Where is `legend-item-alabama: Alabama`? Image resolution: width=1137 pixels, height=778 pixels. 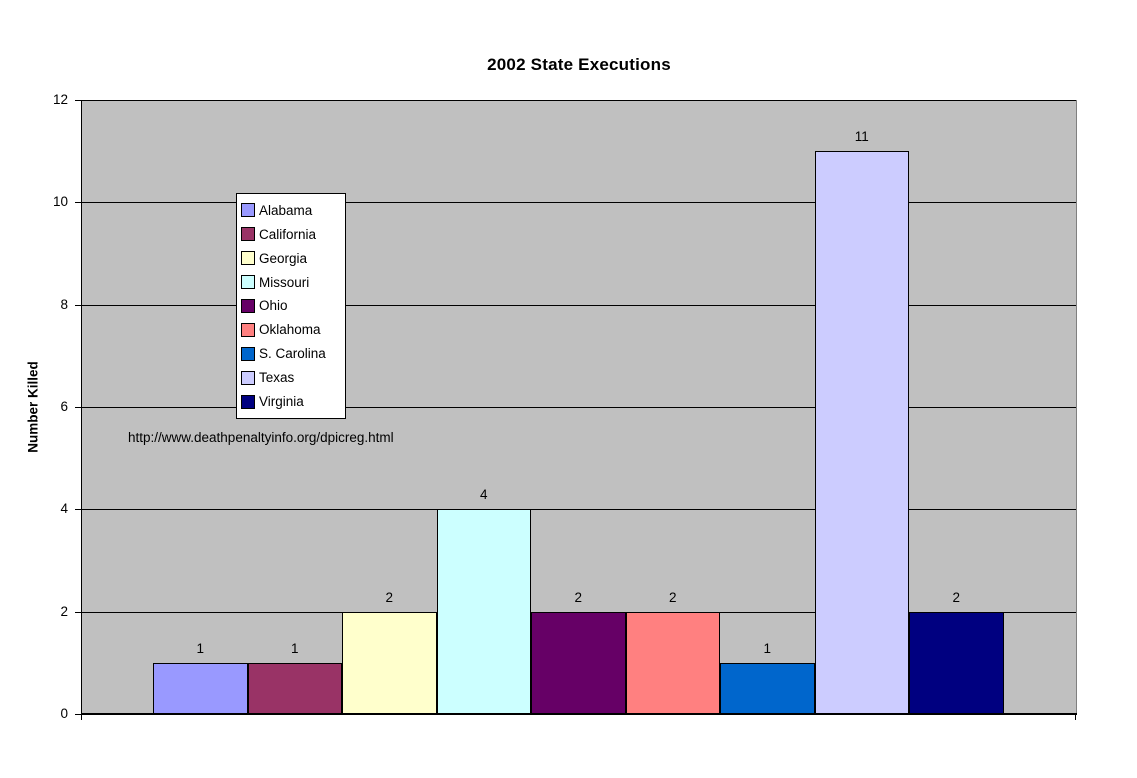
legend-item-alabama: Alabama is located at coordinates (293, 210).